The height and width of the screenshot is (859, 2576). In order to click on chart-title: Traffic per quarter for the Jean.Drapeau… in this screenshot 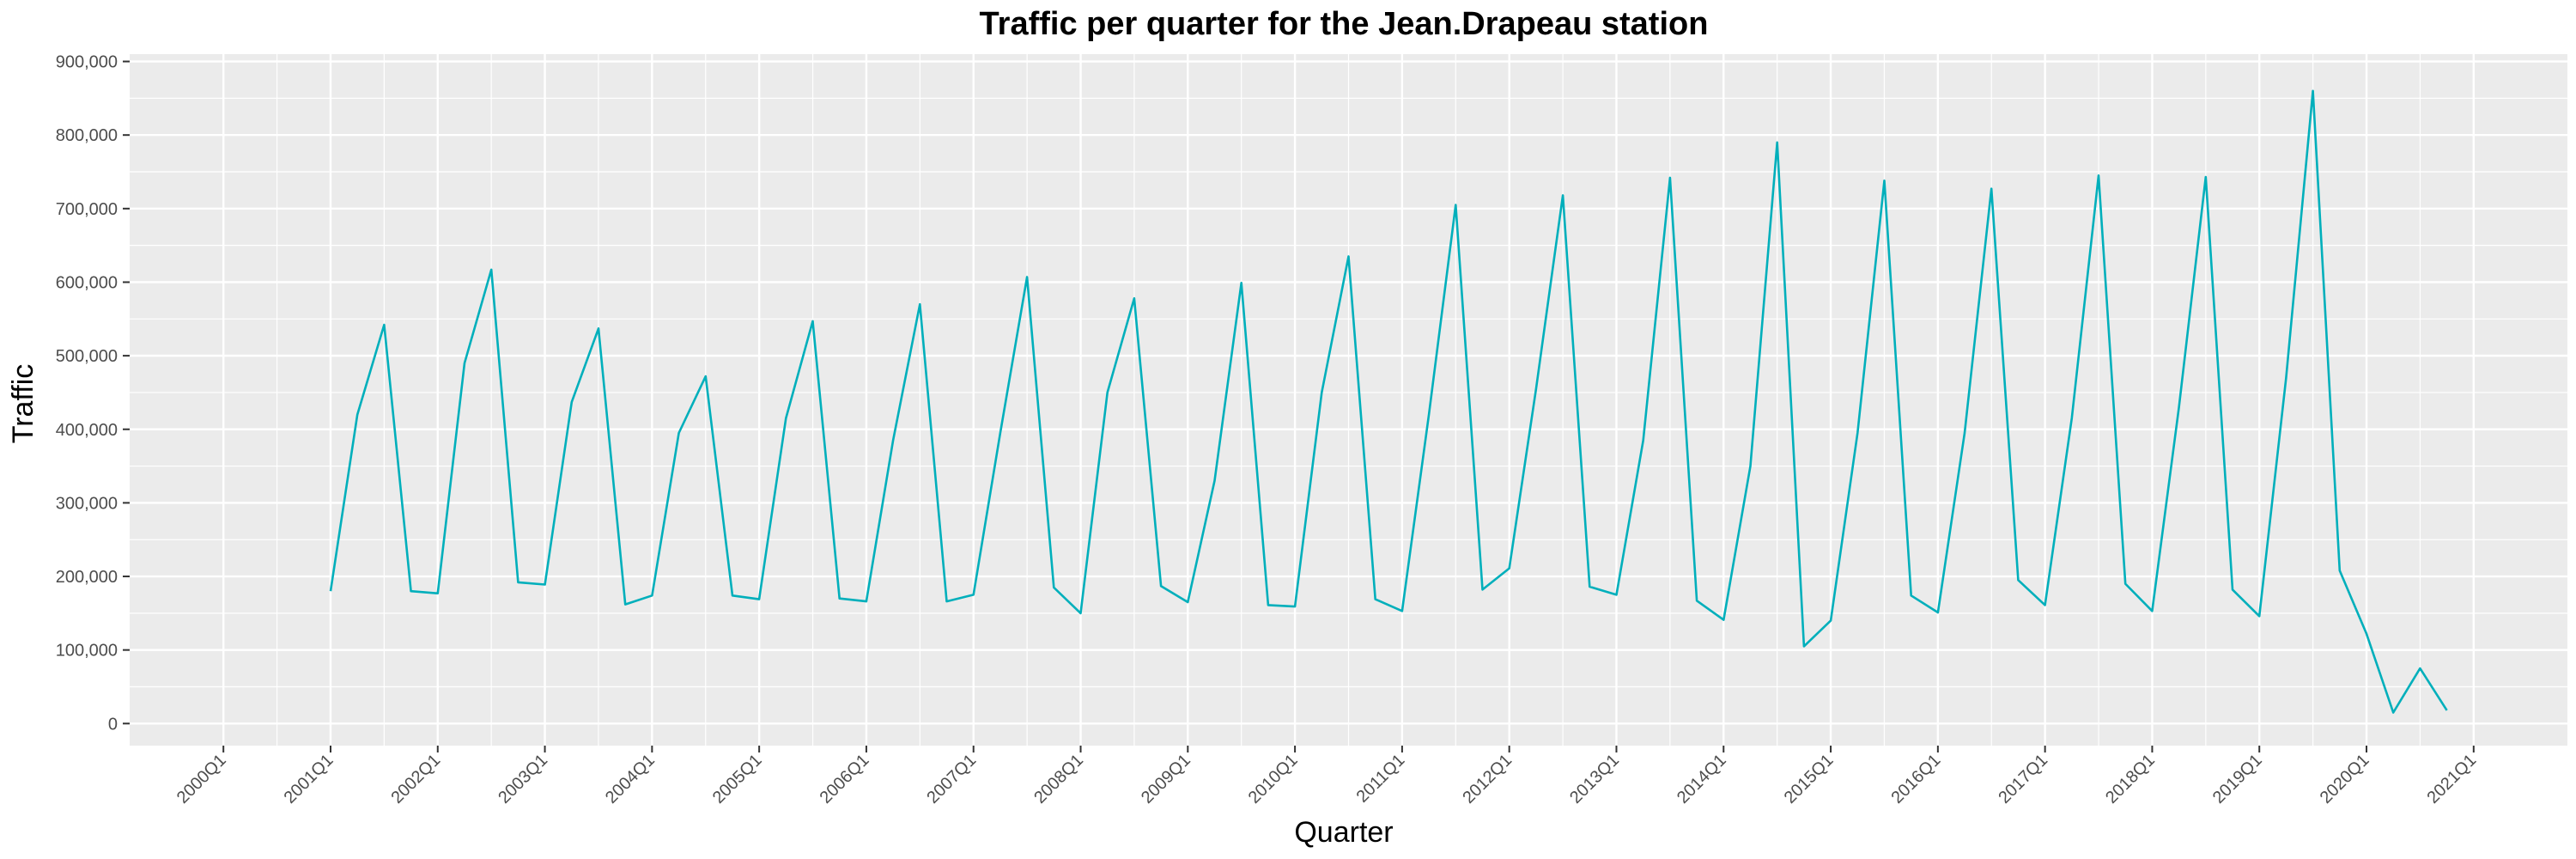, I will do `click(1345, 24)`.